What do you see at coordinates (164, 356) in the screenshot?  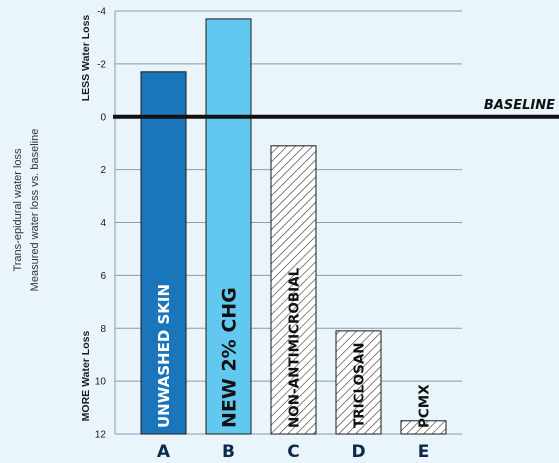 I see `bar-label-a: UNWASHED SKIN` at bounding box center [164, 356].